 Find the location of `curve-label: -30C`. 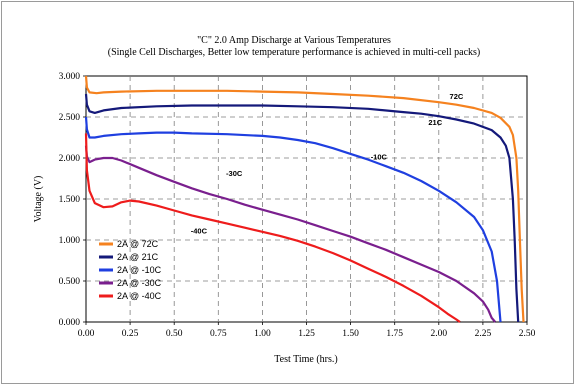

curve-label: -30C is located at coordinates (234, 173).